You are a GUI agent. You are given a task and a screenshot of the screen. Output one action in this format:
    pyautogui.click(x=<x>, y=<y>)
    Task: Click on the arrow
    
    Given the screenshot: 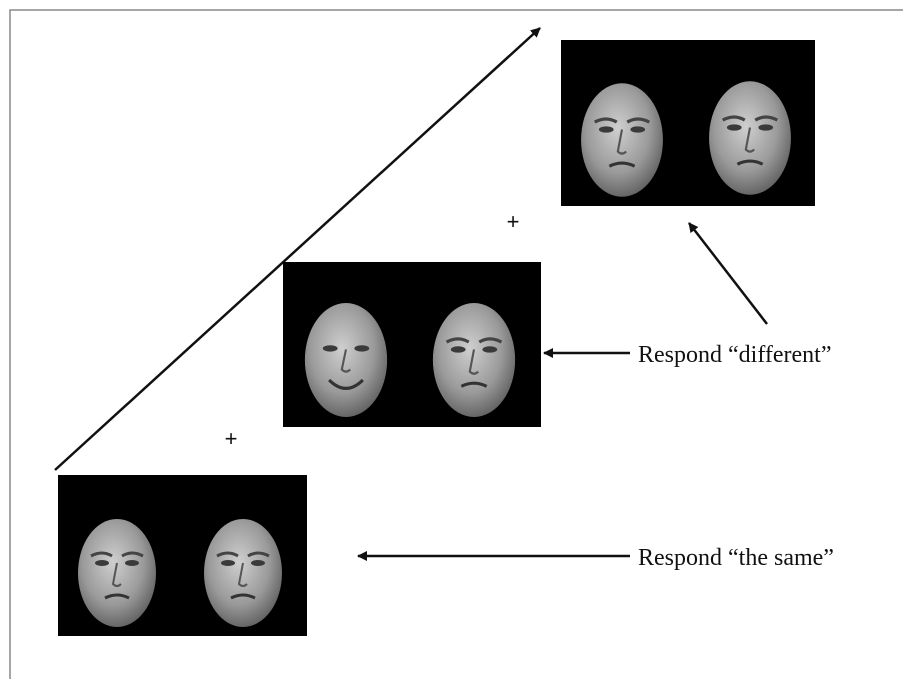 What is the action you would take?
    pyautogui.click(x=728, y=273)
    